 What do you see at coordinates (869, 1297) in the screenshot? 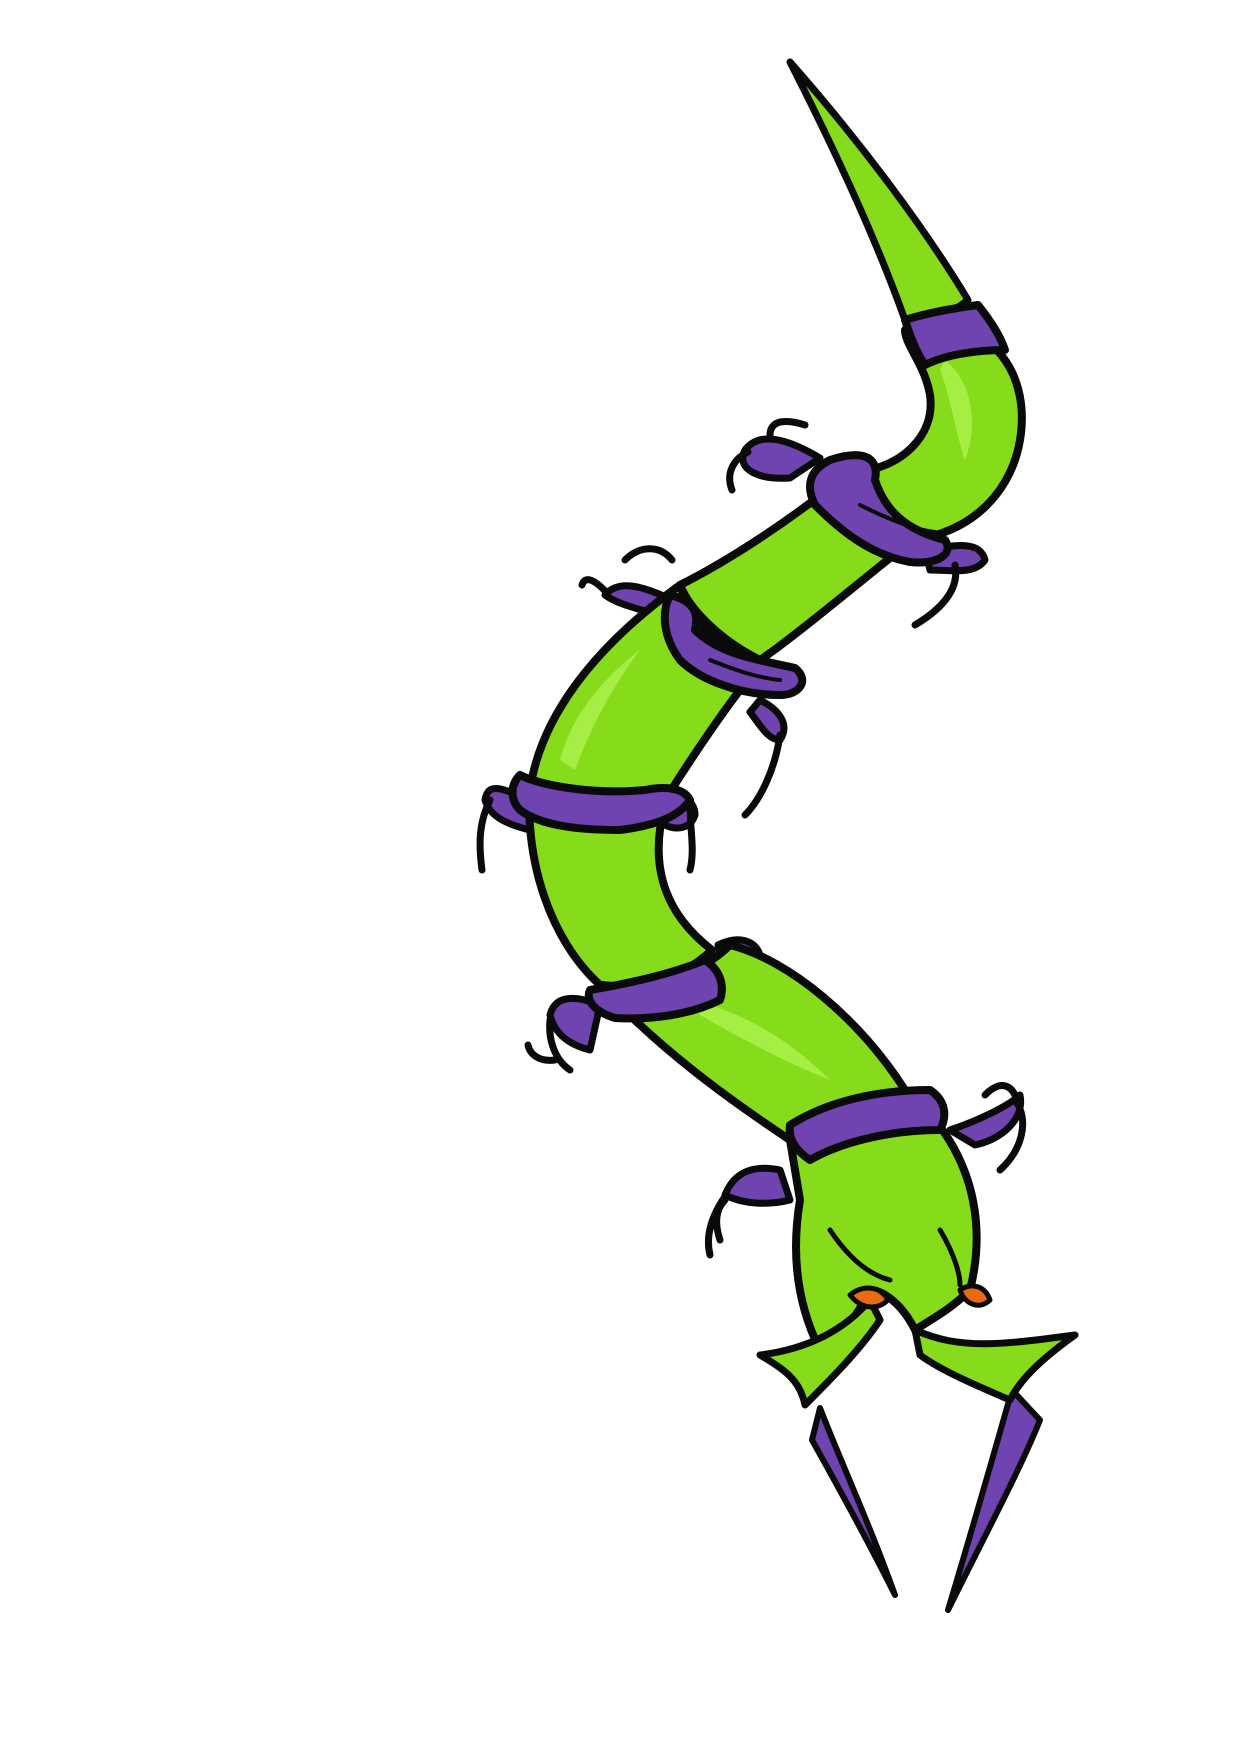
I see `left-eye` at bounding box center [869, 1297].